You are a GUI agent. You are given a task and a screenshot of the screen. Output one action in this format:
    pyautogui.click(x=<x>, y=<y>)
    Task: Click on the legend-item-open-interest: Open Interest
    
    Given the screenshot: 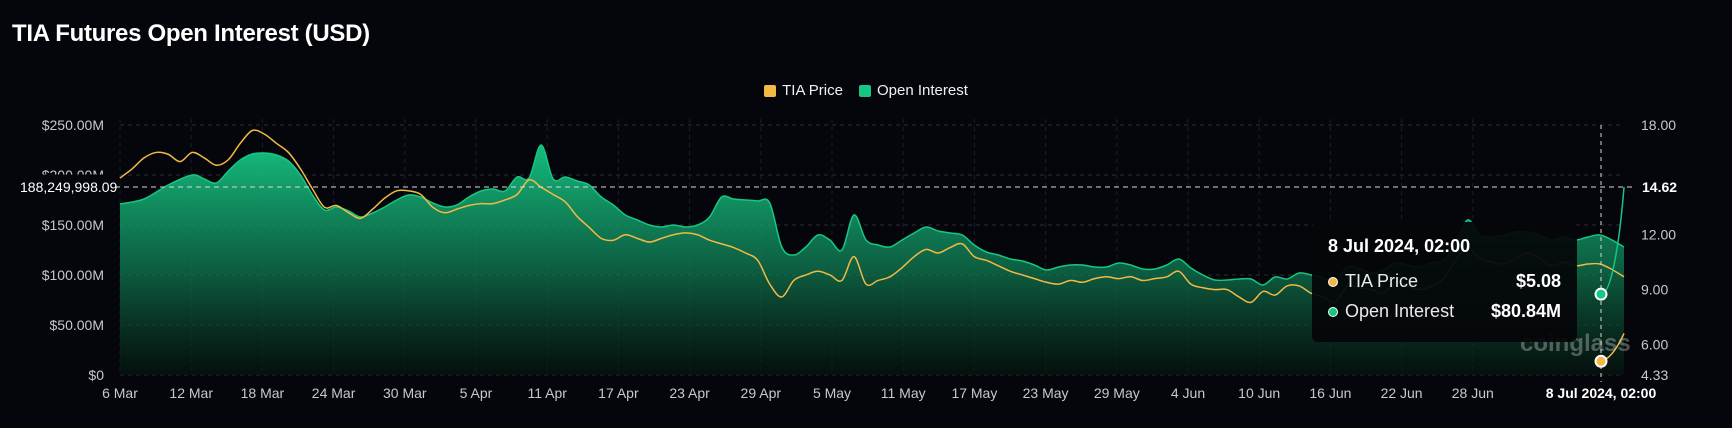 What is the action you would take?
    pyautogui.click(x=913, y=90)
    